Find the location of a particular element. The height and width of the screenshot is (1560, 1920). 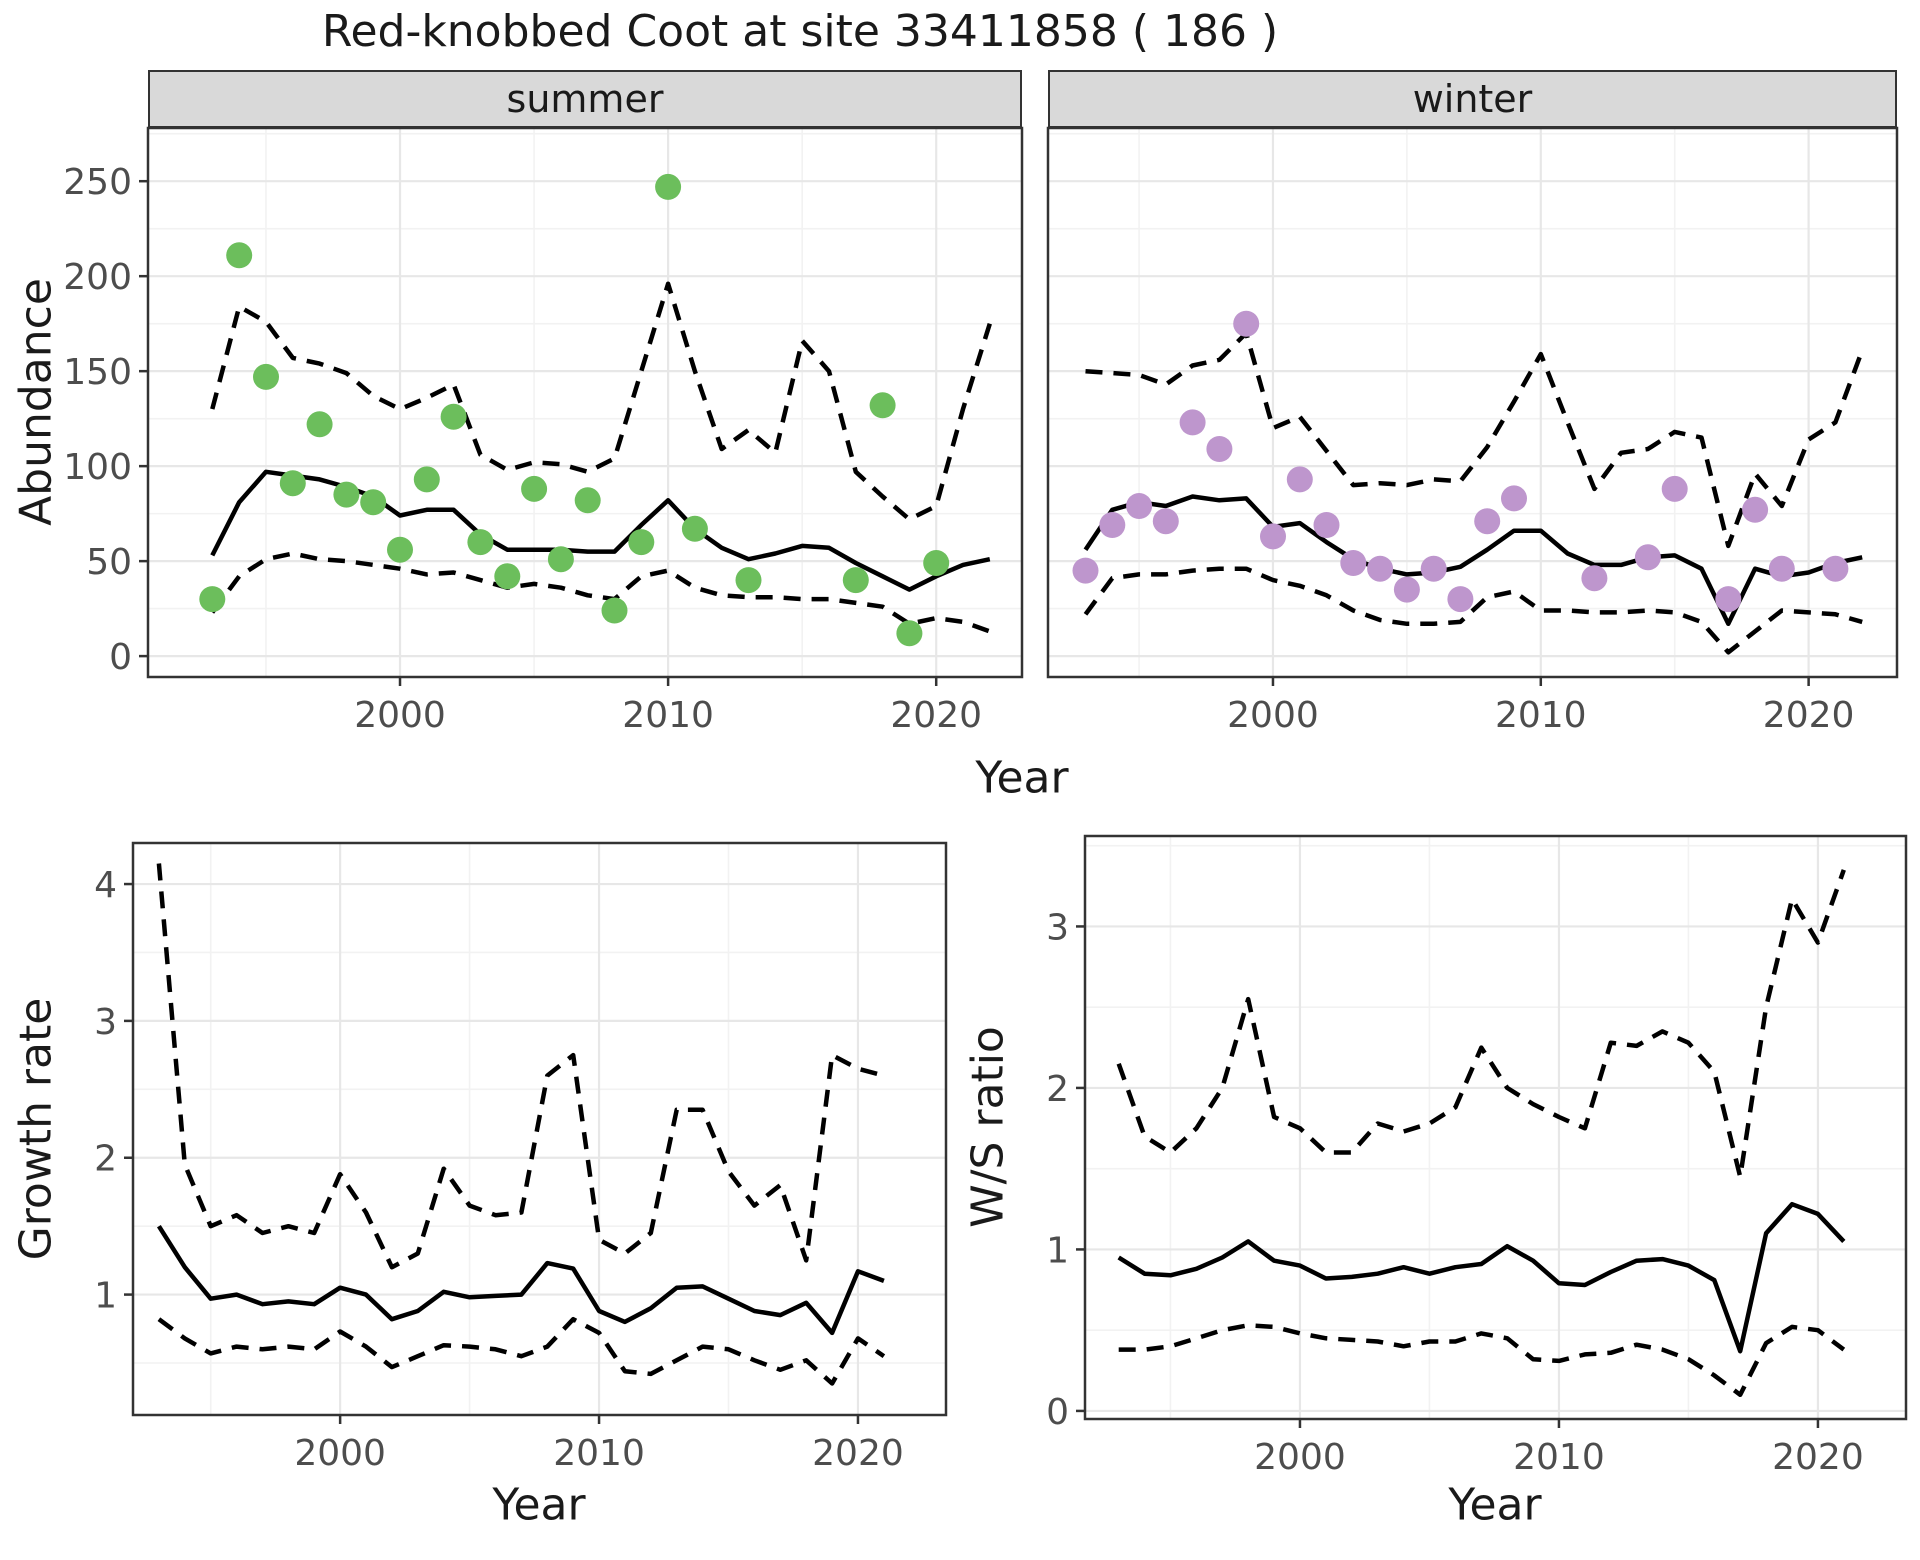

y-axis-ticks: 0 1 2 3 is located at coordinates (1065, 1170).